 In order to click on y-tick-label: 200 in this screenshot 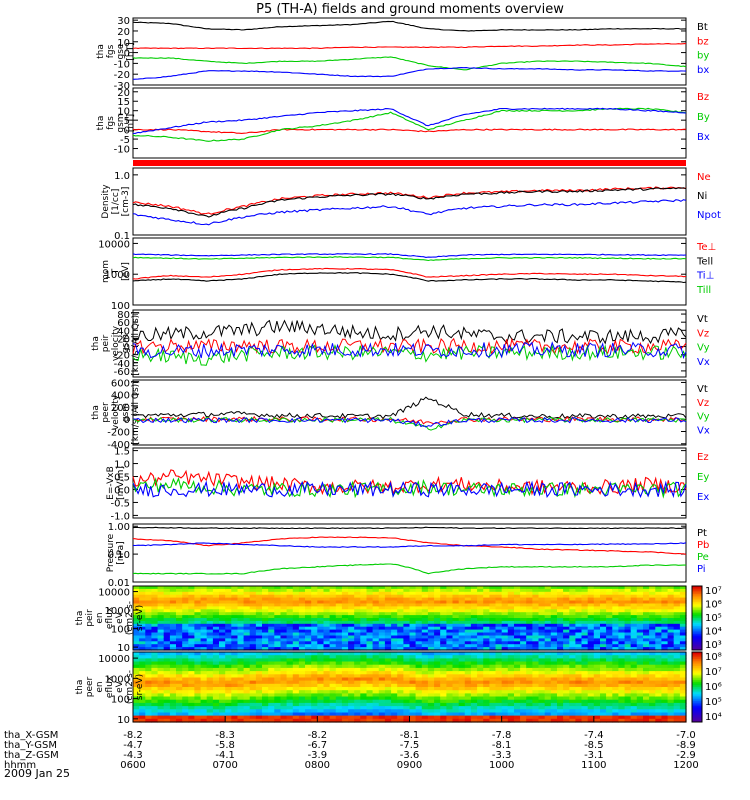, I will do `click(120, 408)`.